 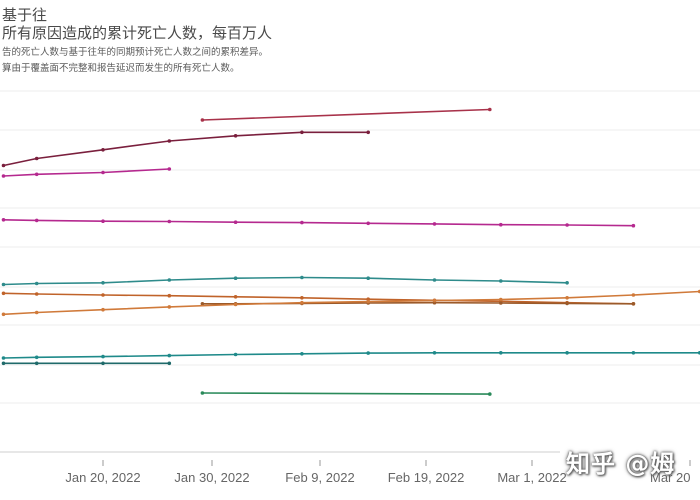 I want to click on chart-title-line-1: 基于往, so click(x=25, y=15).